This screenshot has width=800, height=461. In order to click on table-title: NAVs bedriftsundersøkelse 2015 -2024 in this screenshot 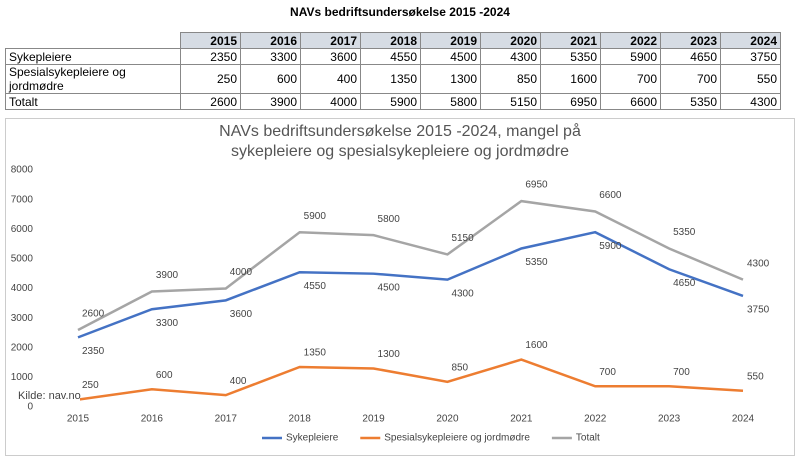, I will do `click(400, 12)`.